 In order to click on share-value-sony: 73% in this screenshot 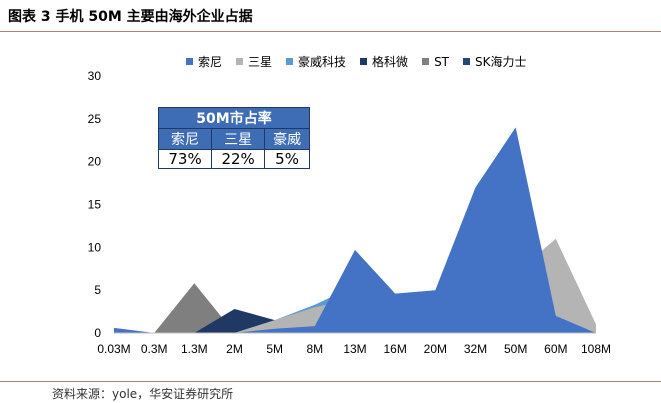, I will do `click(185, 159)`.